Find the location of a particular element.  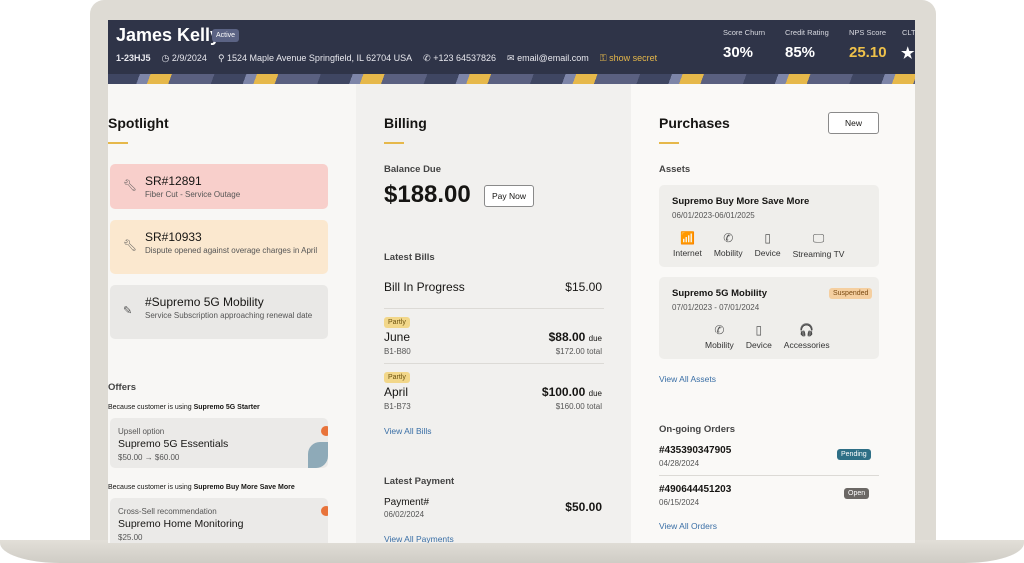

kpi-label: CLT is located at coordinates (908, 32).